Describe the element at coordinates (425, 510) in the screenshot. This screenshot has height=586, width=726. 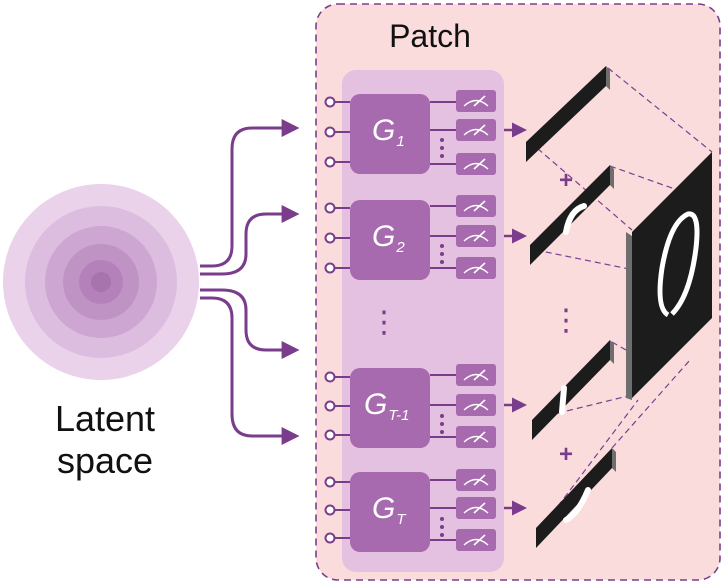
I see `generator-g-t` at that location.